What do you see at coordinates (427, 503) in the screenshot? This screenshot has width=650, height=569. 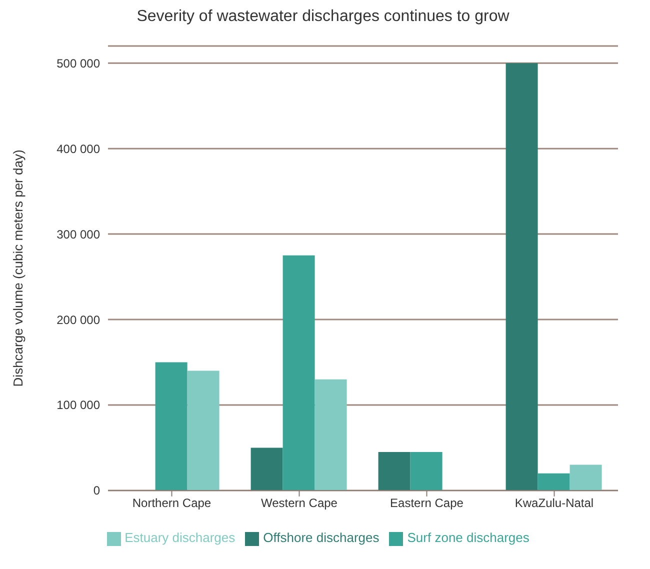 I see `x-tick-label: Eastern Cape` at bounding box center [427, 503].